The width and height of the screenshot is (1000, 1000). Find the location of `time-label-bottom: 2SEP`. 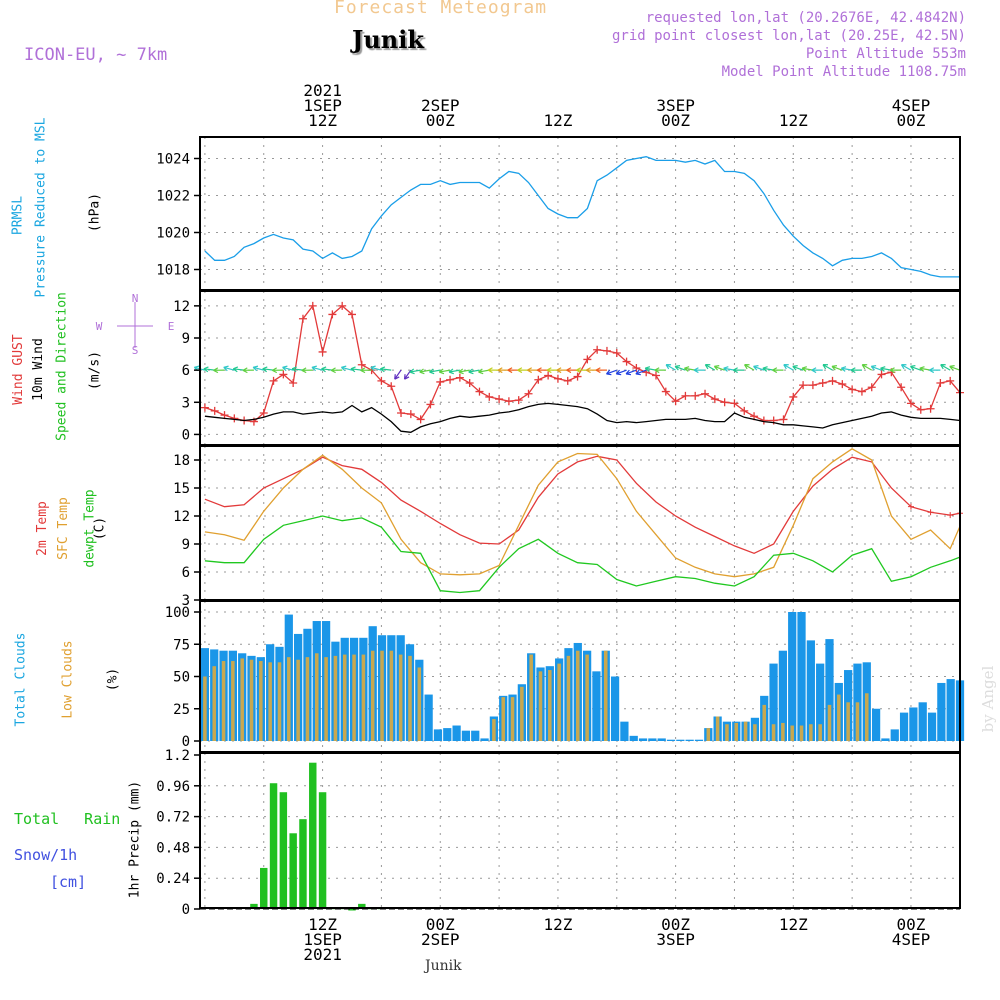

time-label-bottom: 2SEP is located at coordinates (440, 939).